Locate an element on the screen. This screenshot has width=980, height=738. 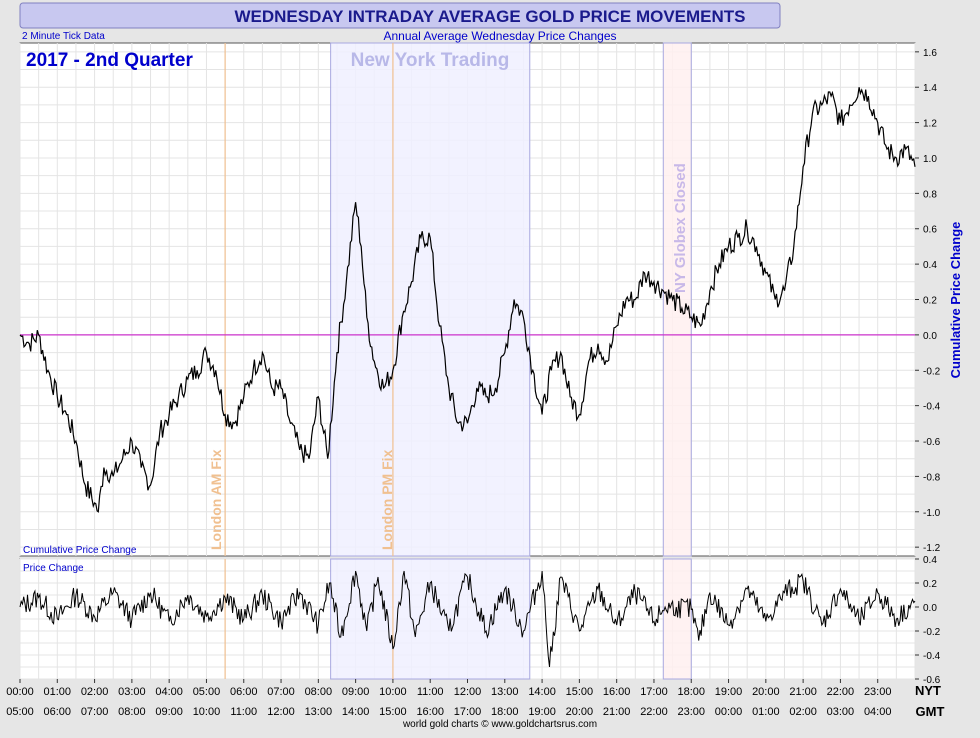
x-tick-label-nyt: 00:00 is located at coordinates (20, 692).